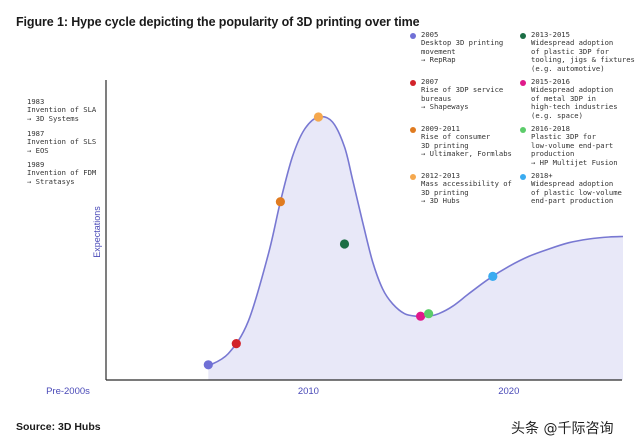 This screenshot has width=640, height=448. Describe the element at coordinates (68, 391) in the screenshot. I see `x-tick-label: Pre-2000s` at that location.